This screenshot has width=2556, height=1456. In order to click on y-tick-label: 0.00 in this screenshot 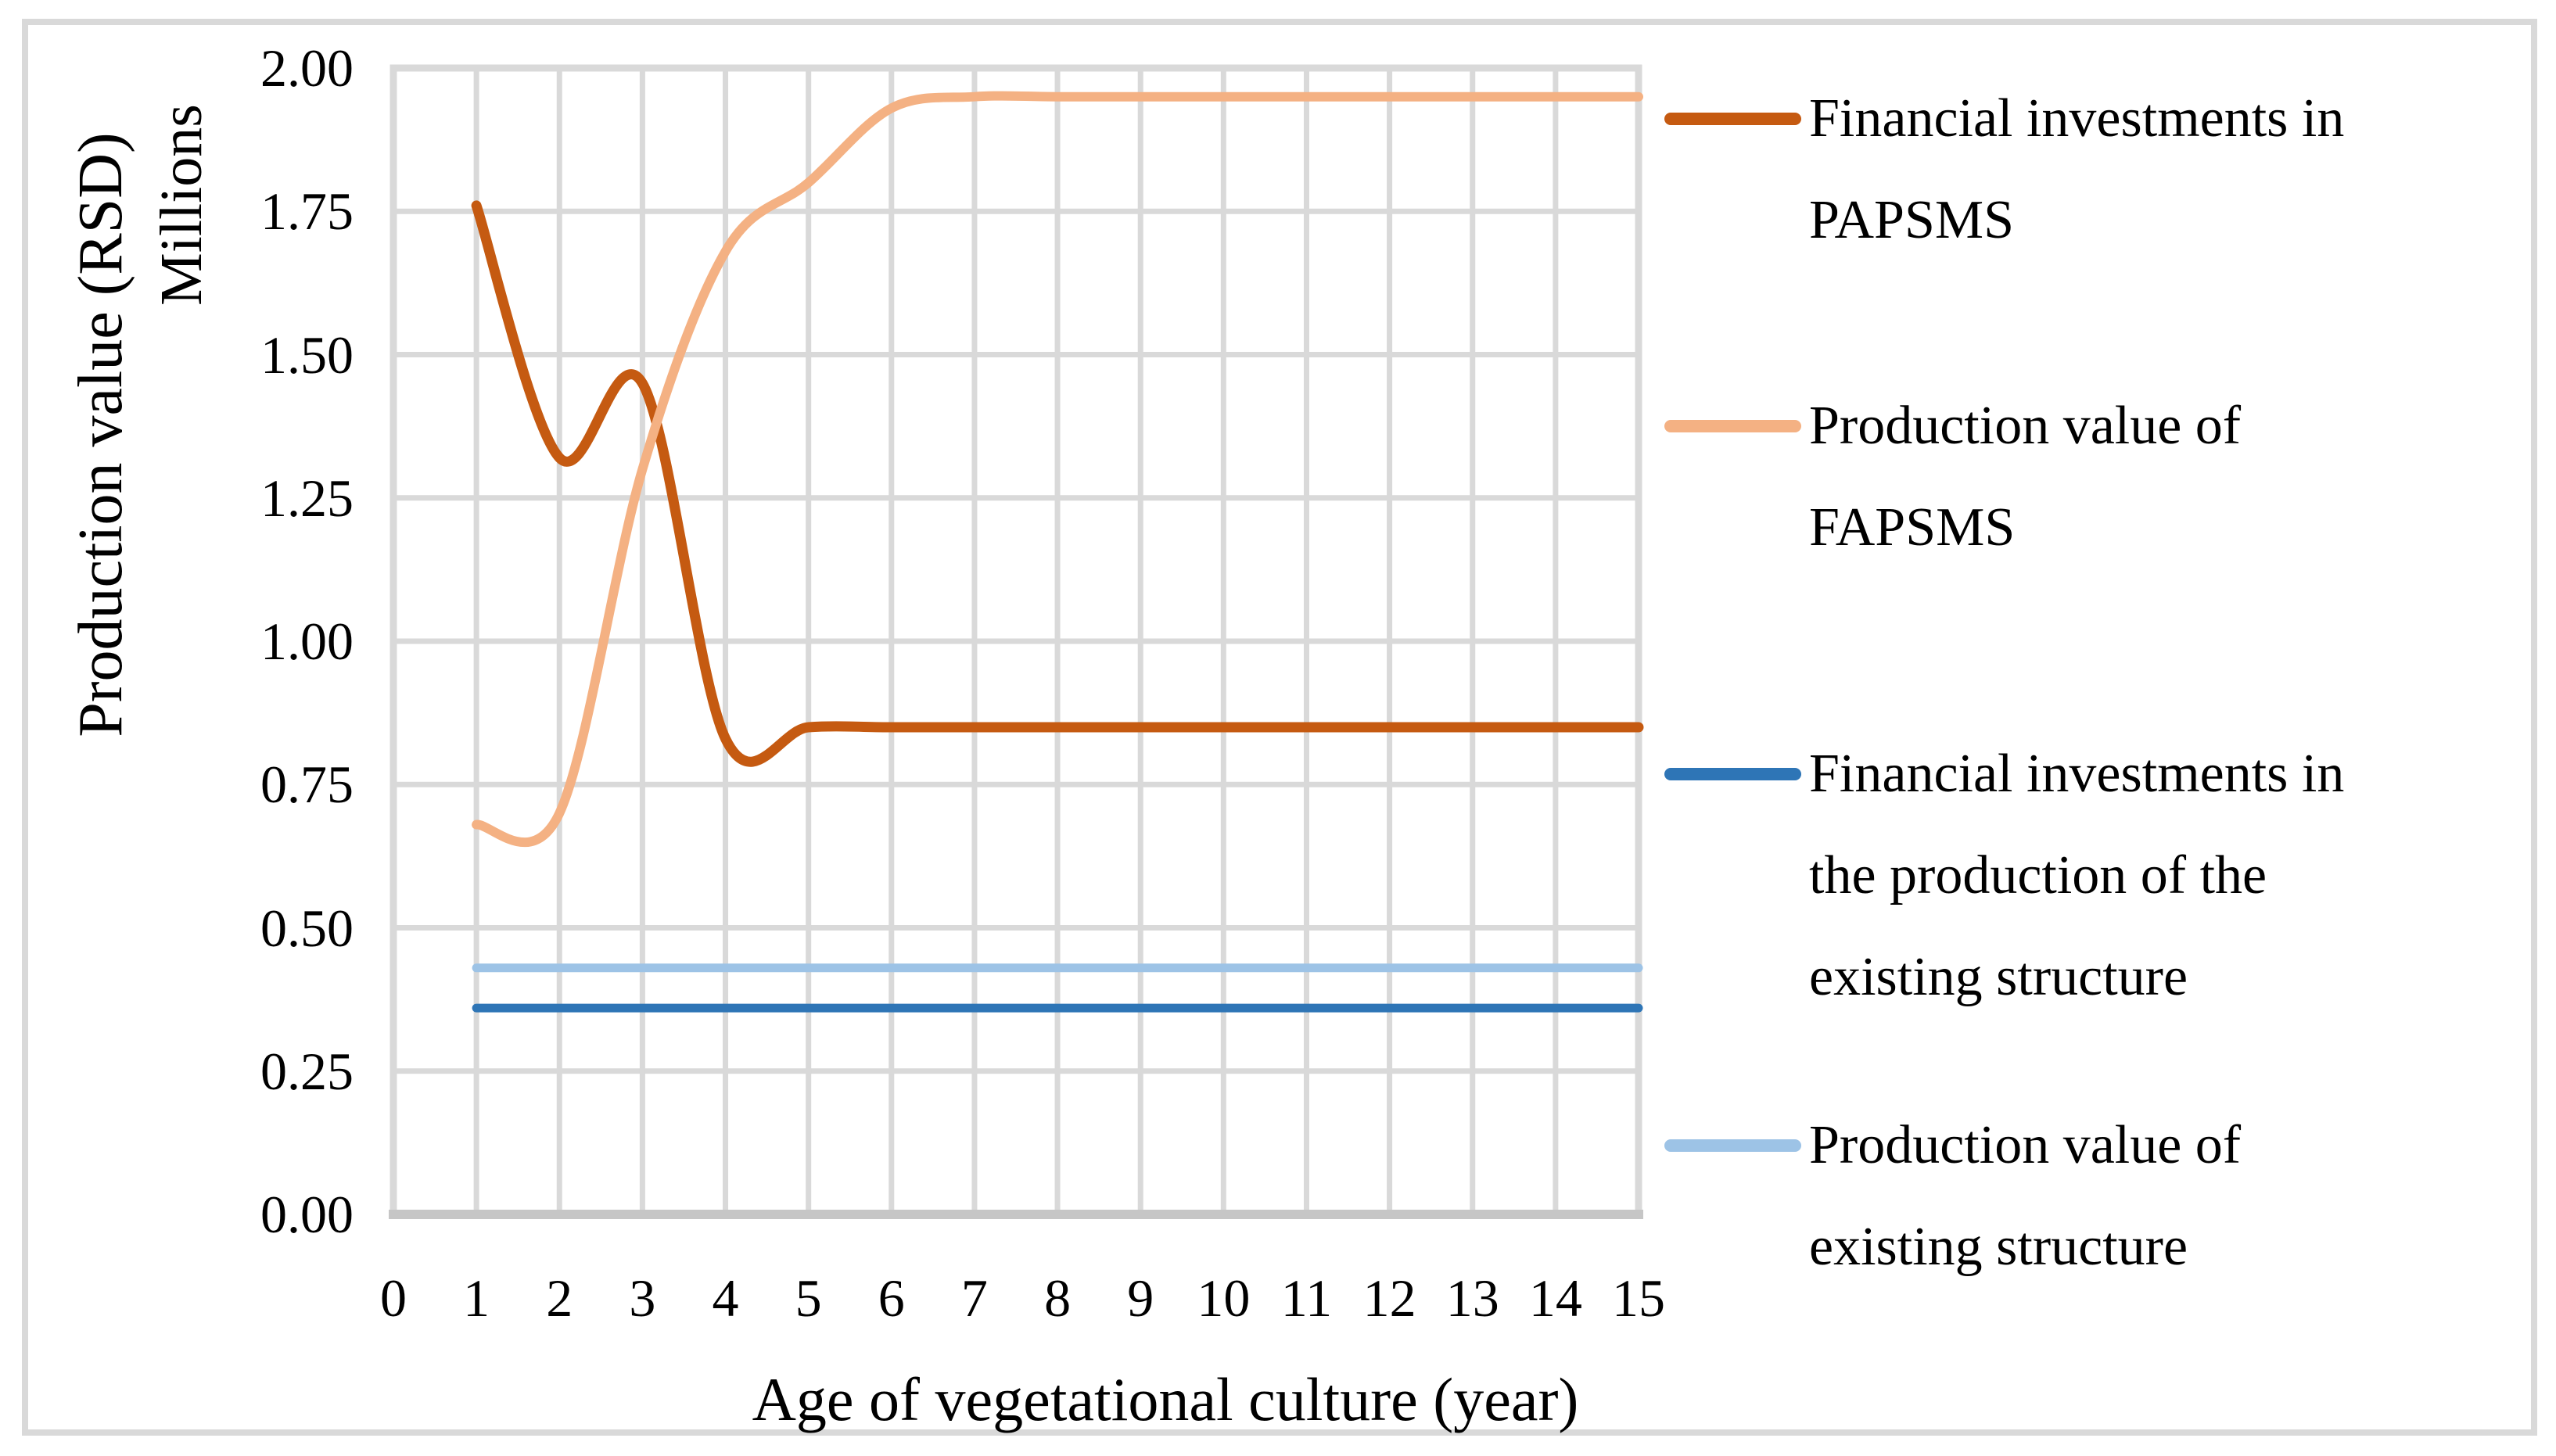, I will do `click(307, 1214)`.